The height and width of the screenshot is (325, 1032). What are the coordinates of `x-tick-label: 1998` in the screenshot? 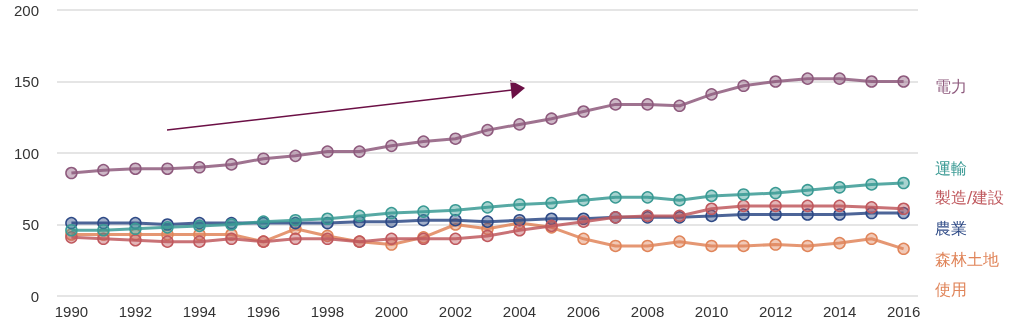 It's located at (327, 311).